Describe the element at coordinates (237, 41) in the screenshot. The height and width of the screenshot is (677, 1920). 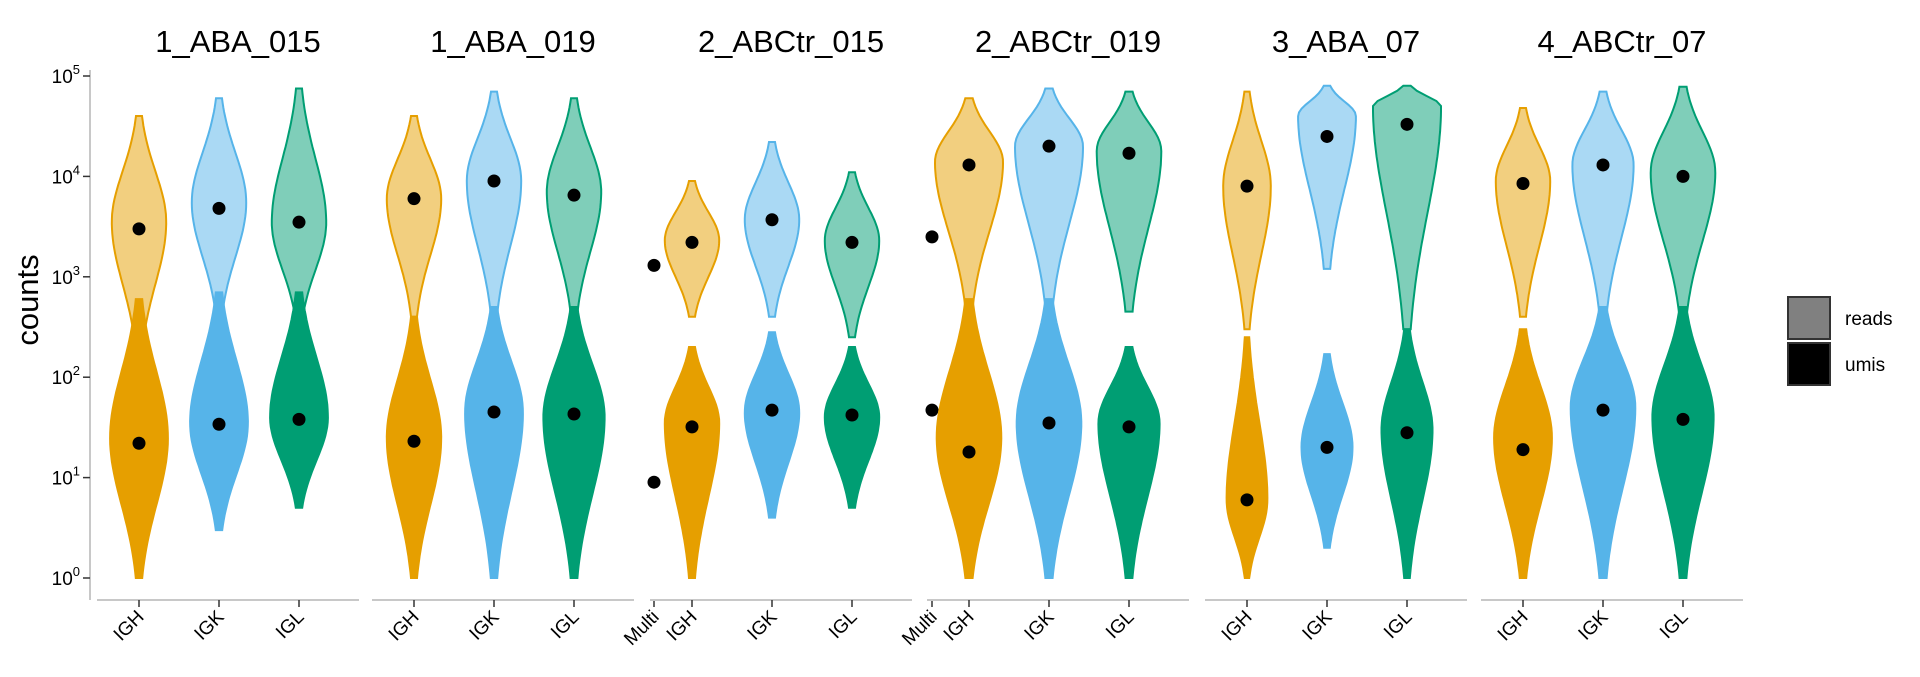
I see `panel-title: 1_ABA_015` at that location.